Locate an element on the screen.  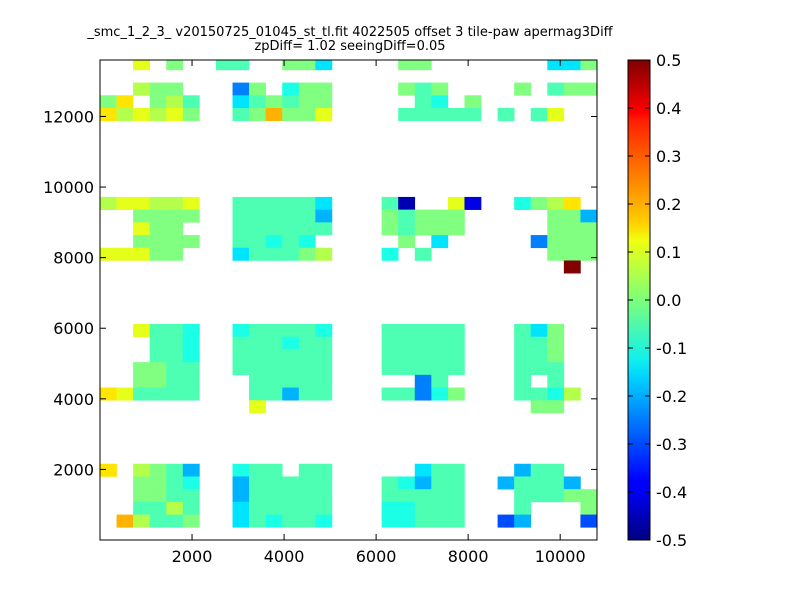
x-tick-label: 6000 is located at coordinates (376, 556).